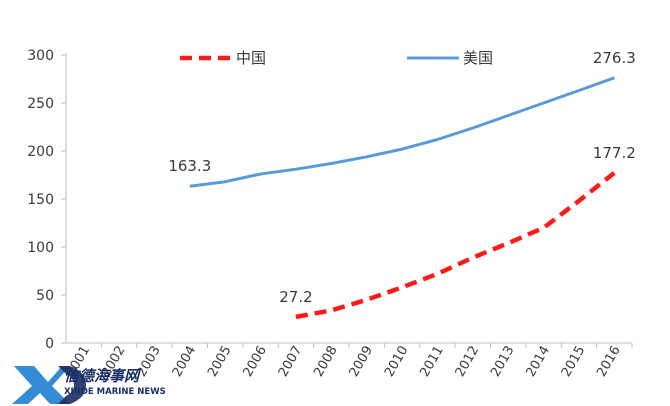 The width and height of the screenshot is (670, 406). What do you see at coordinates (432, 362) in the screenshot?
I see `x-tick-label: 2011` at bounding box center [432, 362].